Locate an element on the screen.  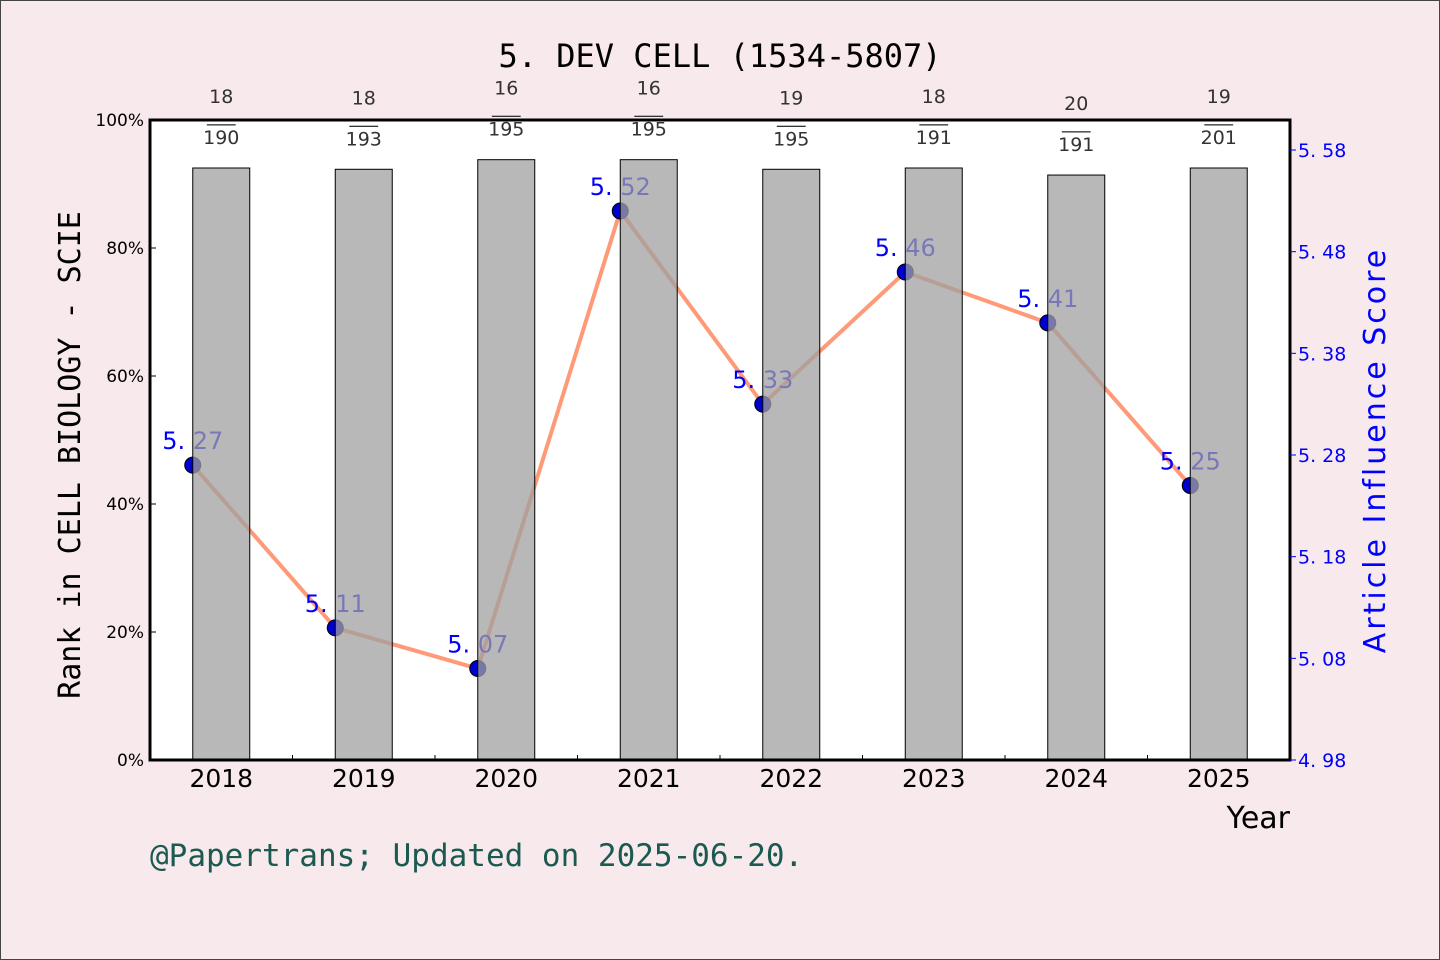
y-axis-left-label: Rank in CELL BIOLOGY - SCIE is located at coordinates (70, 455).